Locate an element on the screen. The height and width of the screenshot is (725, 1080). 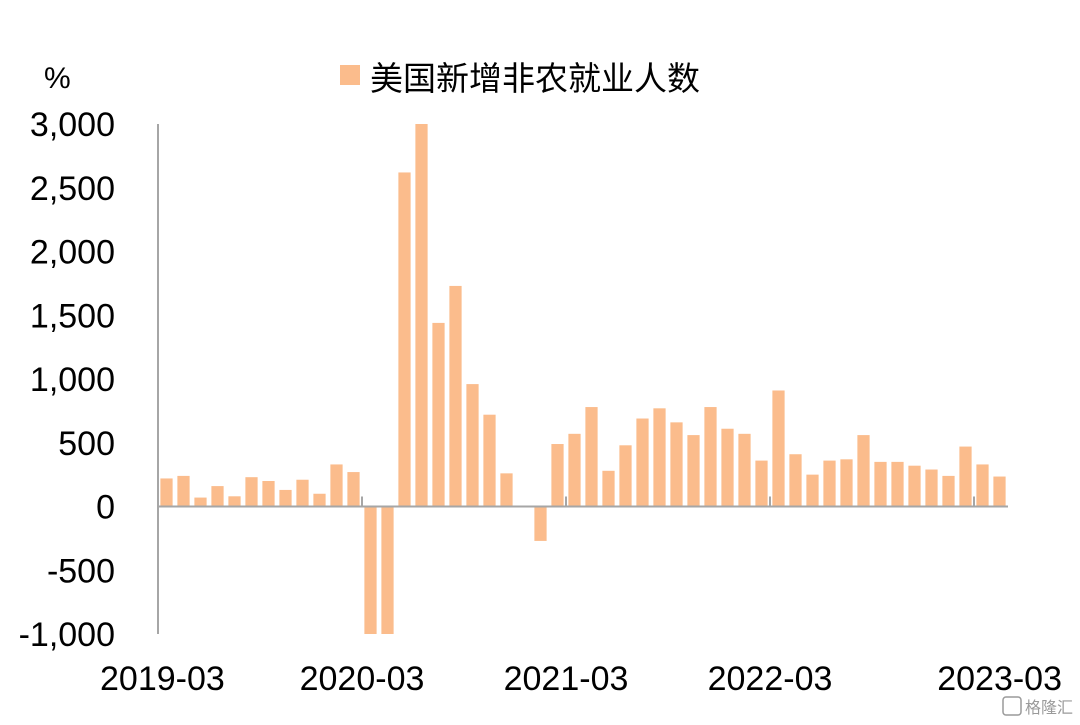
y-tick-label: -1,000 is located at coordinates (67, 635).